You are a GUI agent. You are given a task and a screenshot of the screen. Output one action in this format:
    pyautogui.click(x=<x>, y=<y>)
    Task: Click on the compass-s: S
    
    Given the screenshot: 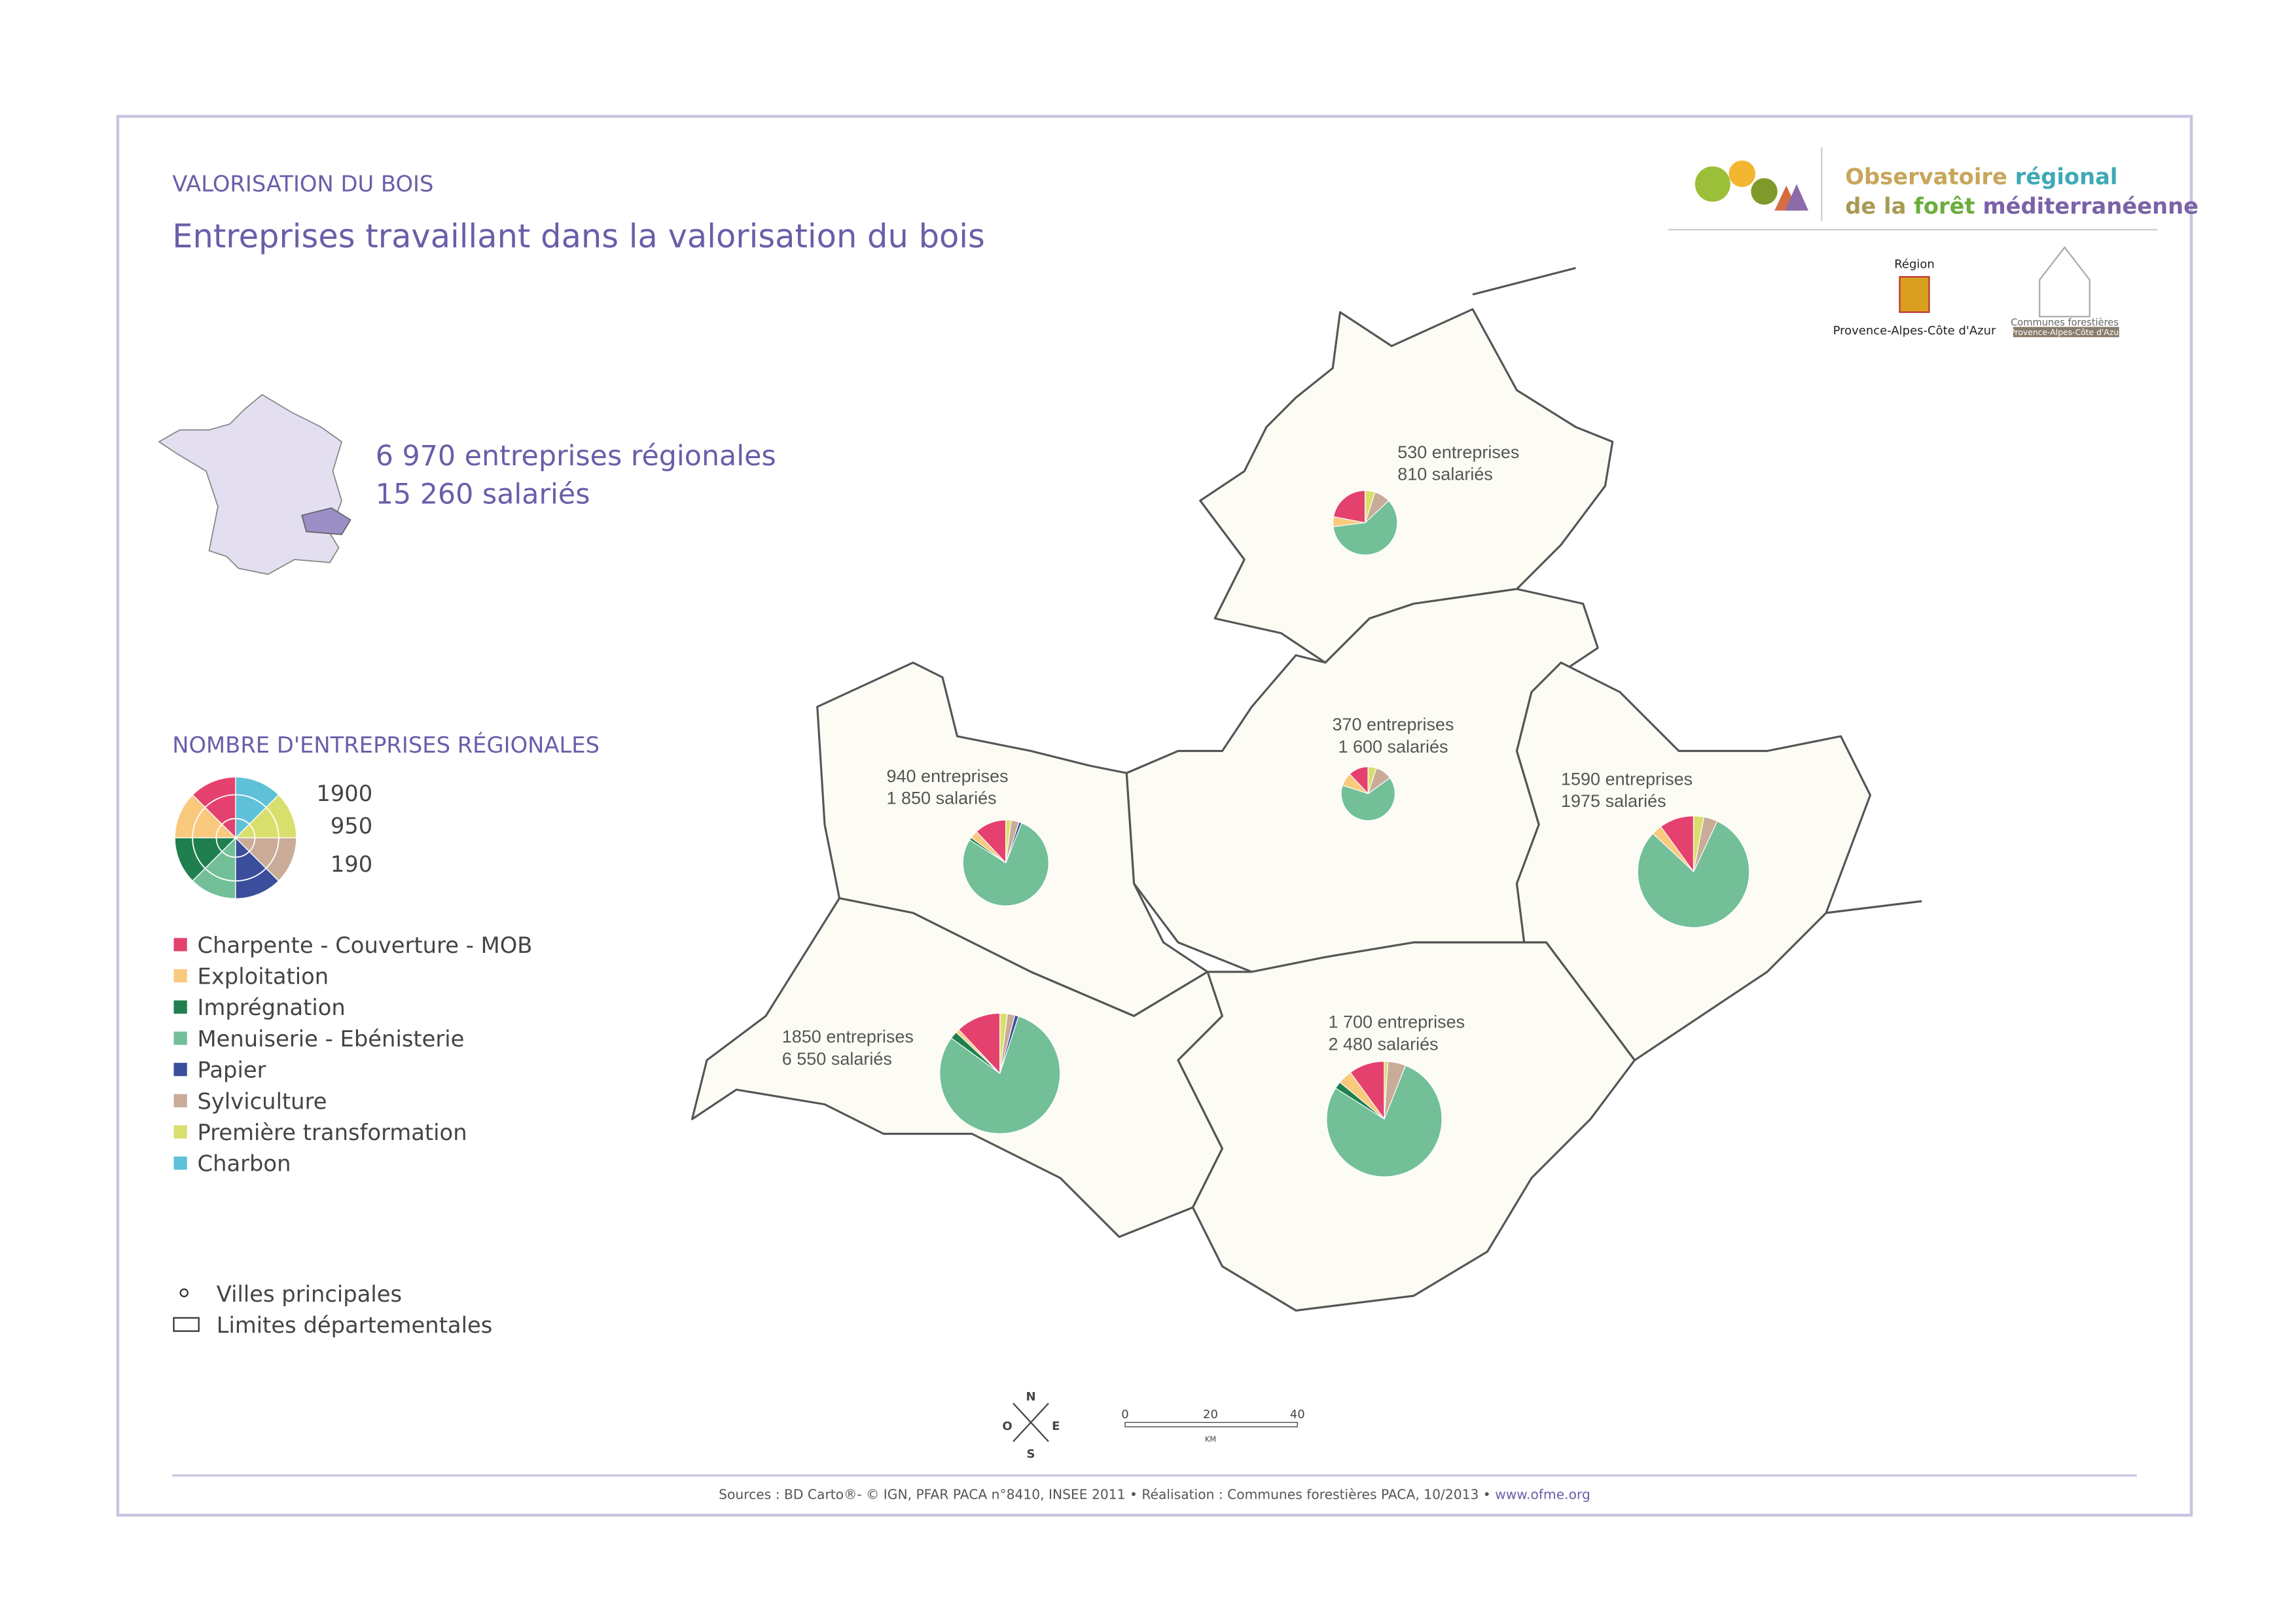 What is the action you would take?
    pyautogui.click(x=1031, y=1455)
    